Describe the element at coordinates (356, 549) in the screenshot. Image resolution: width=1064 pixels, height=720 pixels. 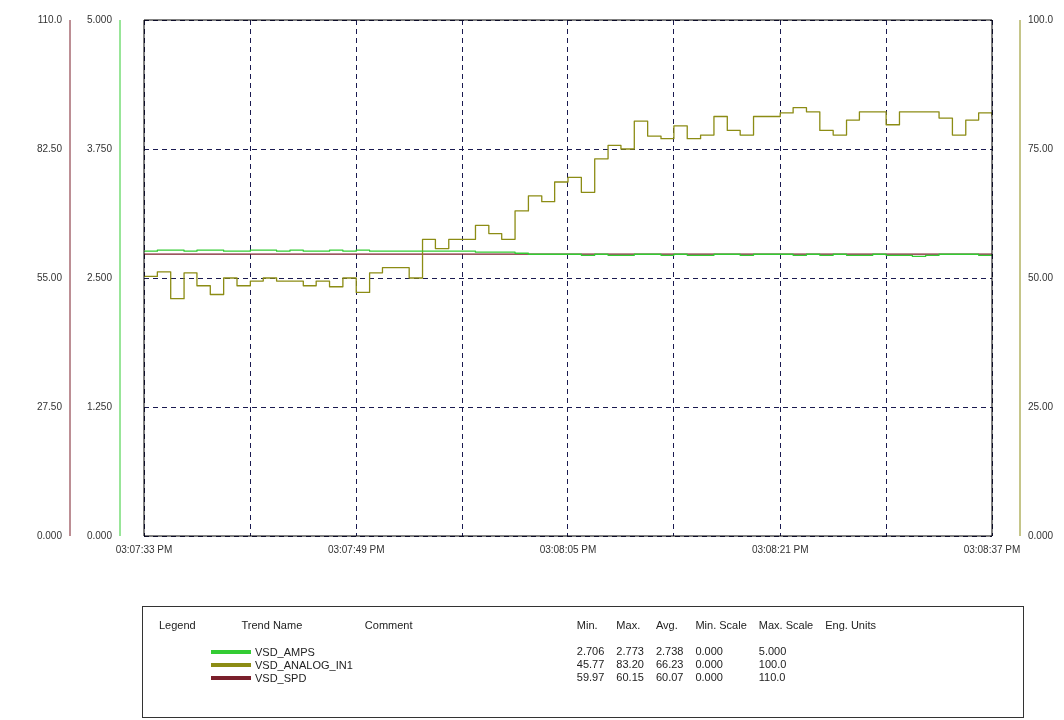
I see `x-tick-label: 03:07:49 PM` at that location.